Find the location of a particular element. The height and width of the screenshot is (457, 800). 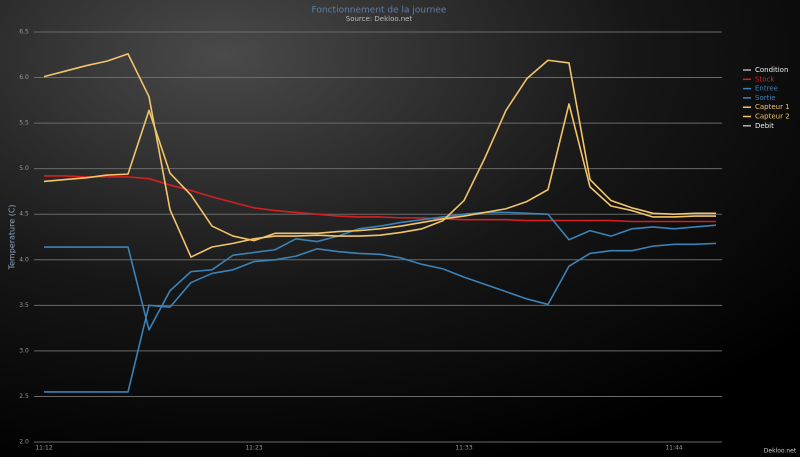

legend-label: Sortie is located at coordinates (765, 98).